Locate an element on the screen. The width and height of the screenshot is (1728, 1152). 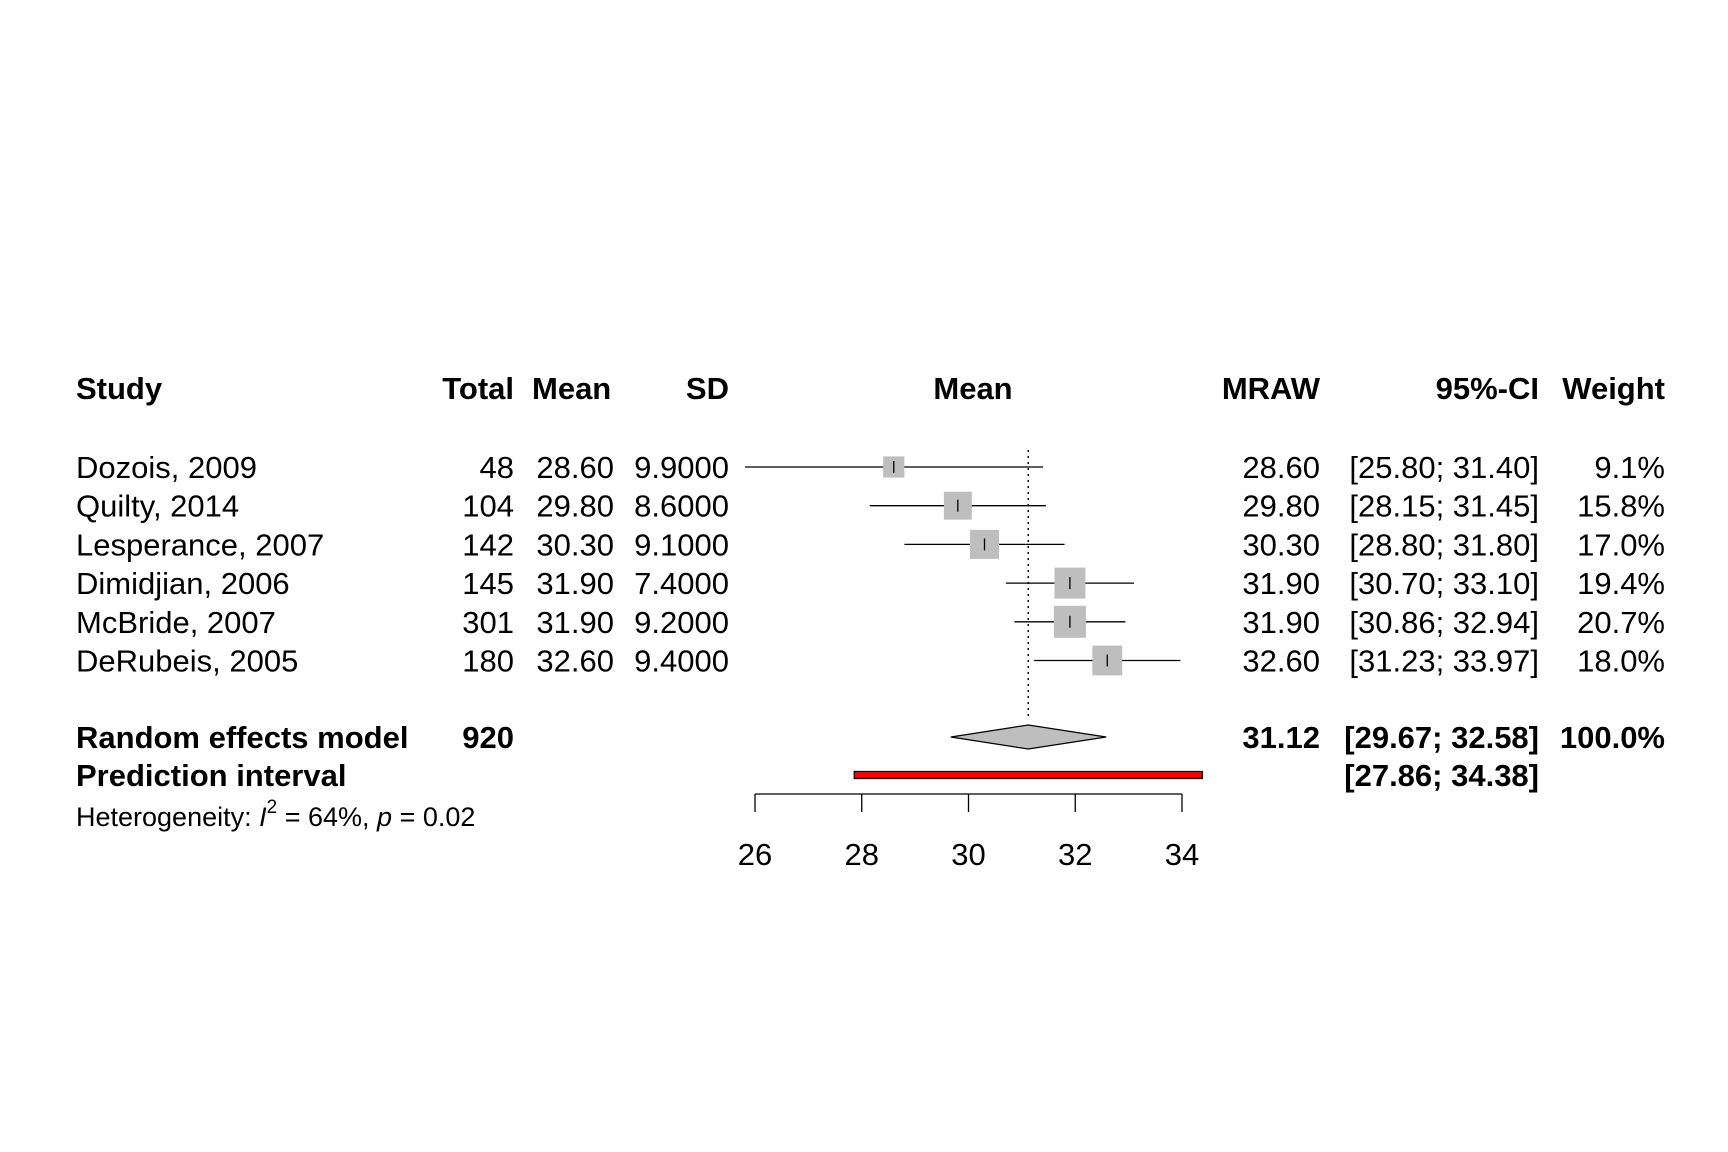
study-mraw: 28.60 is located at coordinates (1281, 467).